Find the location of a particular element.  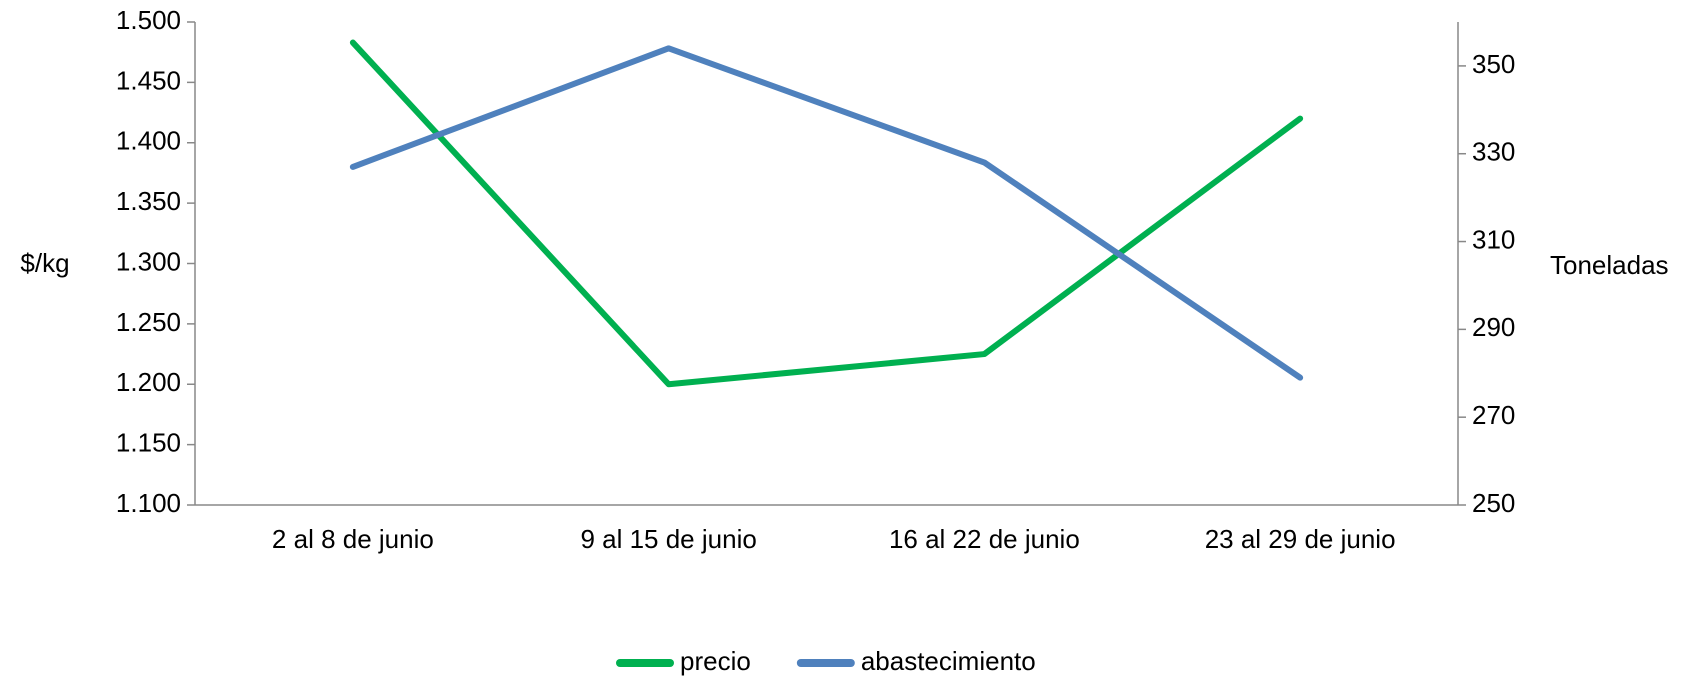

y-axis-label: $/kg is located at coordinates (44, 263).